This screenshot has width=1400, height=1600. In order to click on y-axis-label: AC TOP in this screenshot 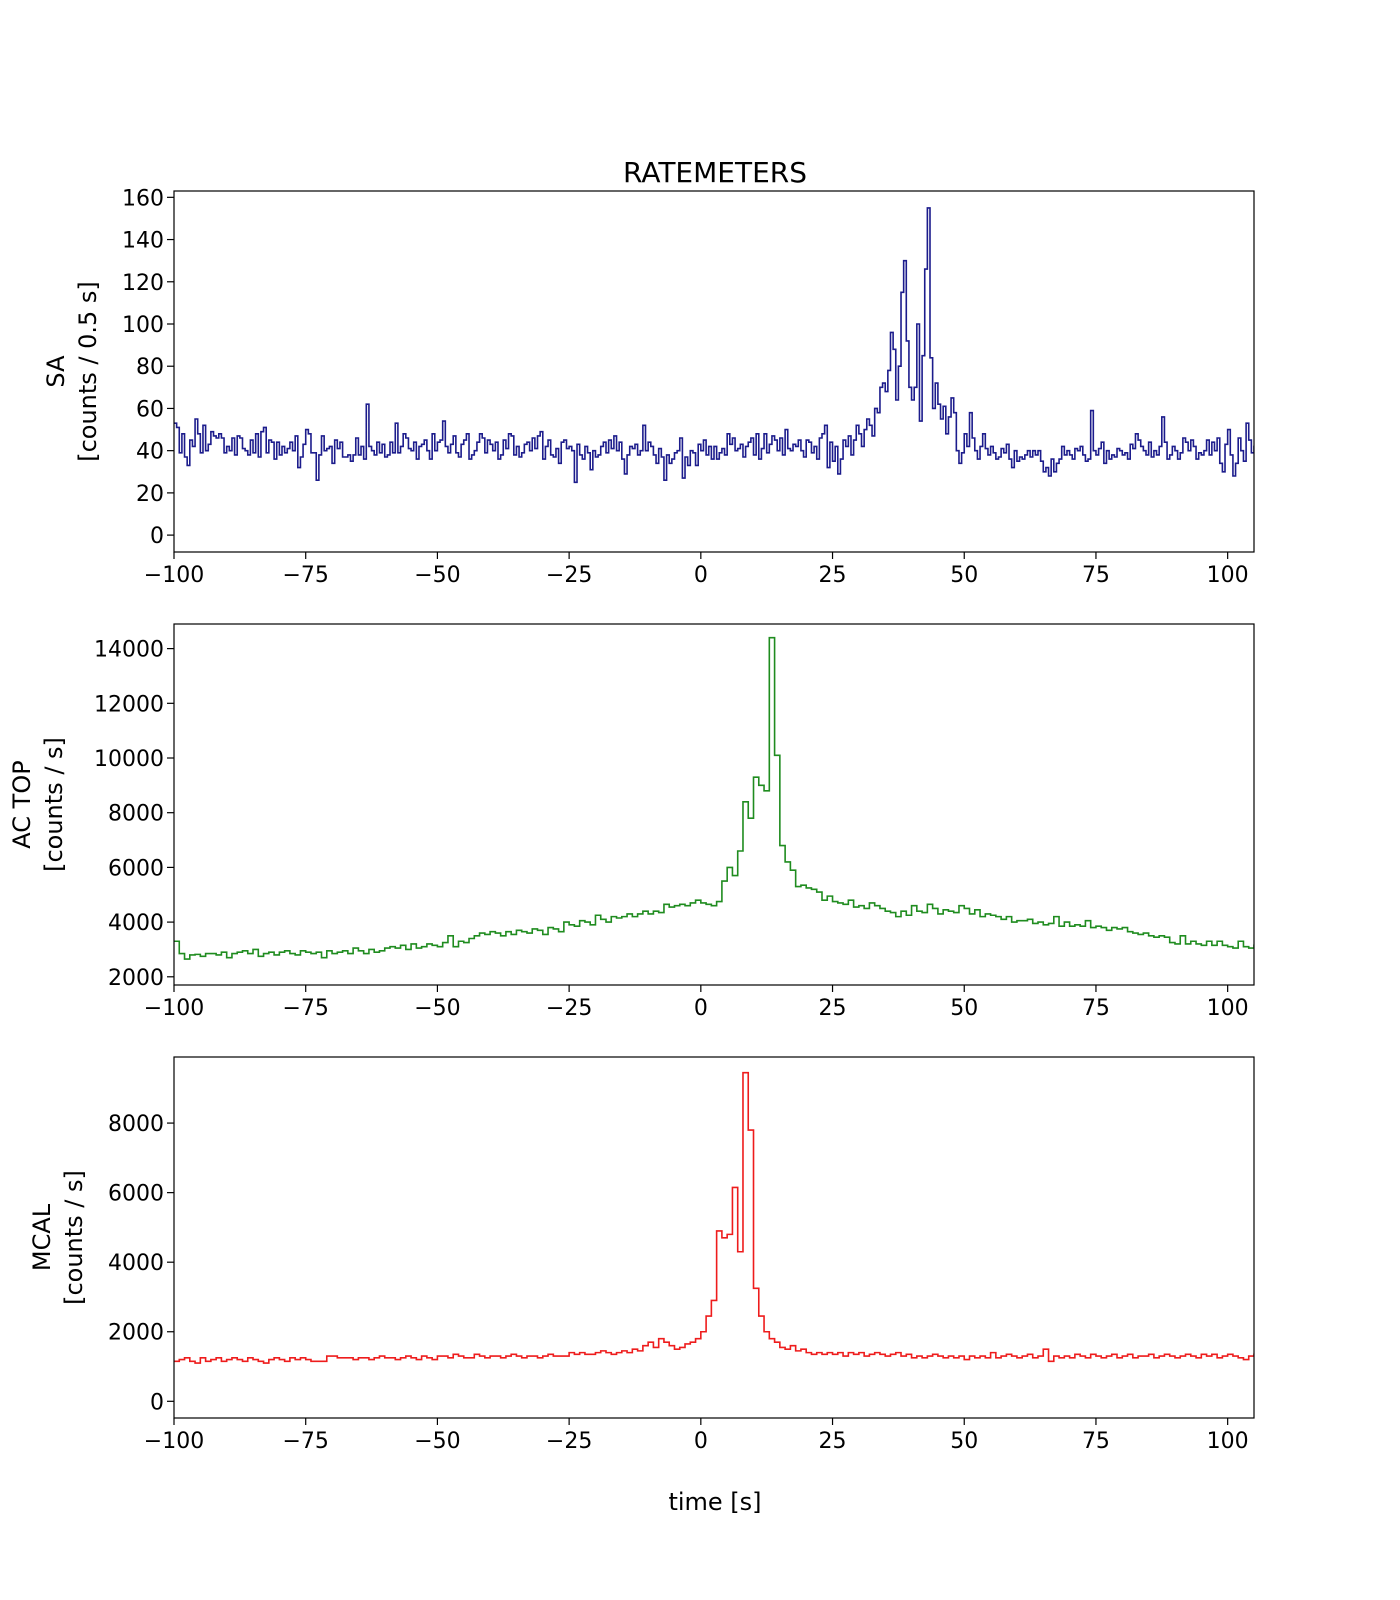, I will do `click(22, 804)`.